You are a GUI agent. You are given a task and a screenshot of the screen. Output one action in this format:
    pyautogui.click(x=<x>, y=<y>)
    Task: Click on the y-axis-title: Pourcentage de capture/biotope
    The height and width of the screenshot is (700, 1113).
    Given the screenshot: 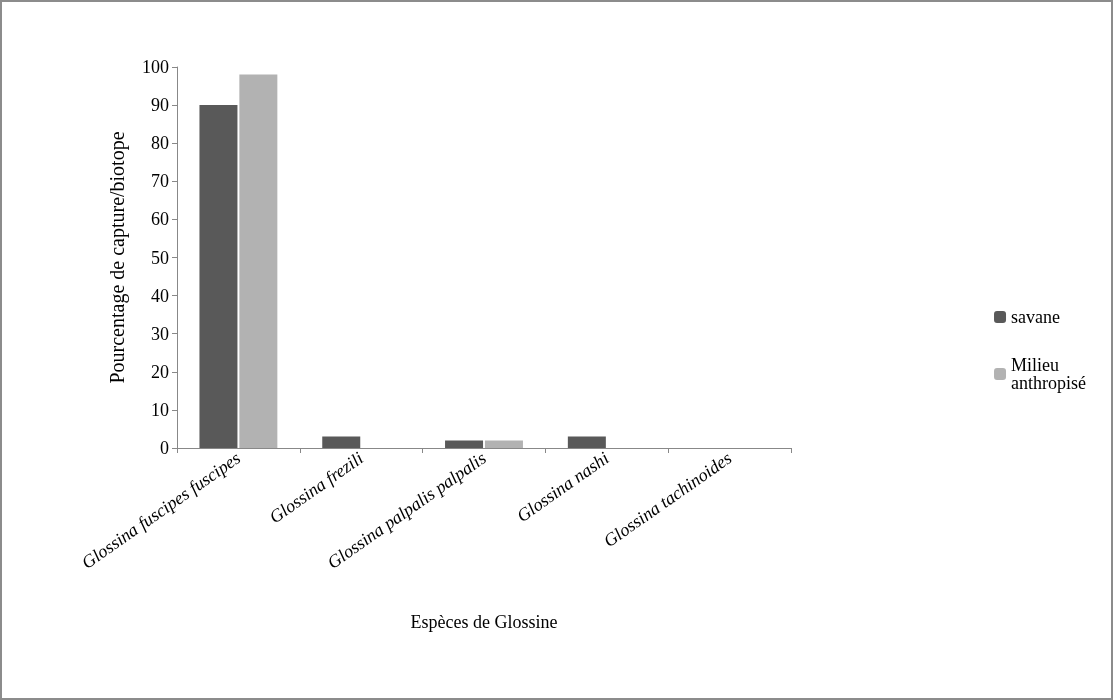 What is the action you would take?
    pyautogui.click(x=117, y=257)
    